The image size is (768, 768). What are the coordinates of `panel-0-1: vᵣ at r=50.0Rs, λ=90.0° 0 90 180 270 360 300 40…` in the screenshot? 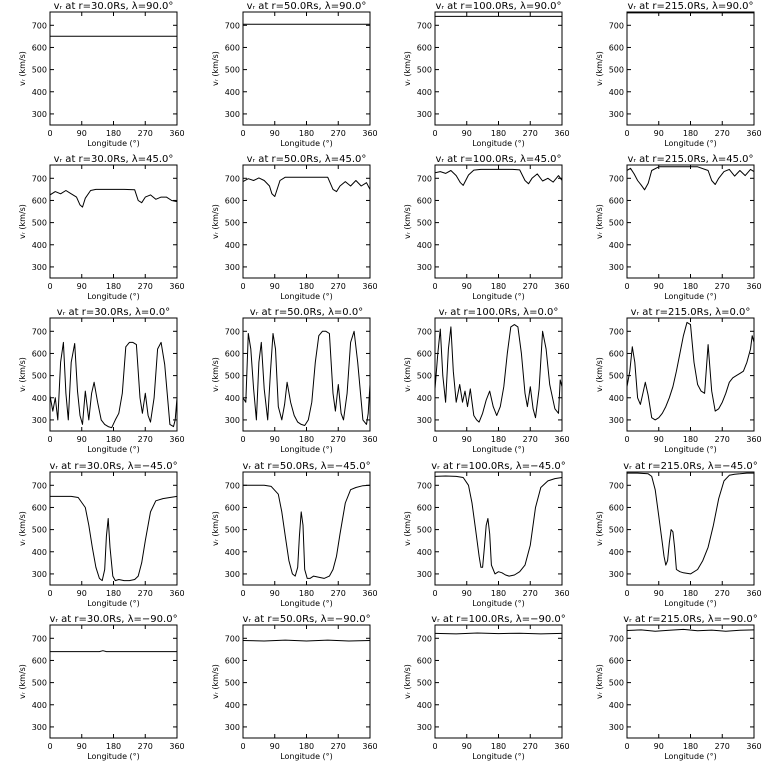 It's located at (294, 74).